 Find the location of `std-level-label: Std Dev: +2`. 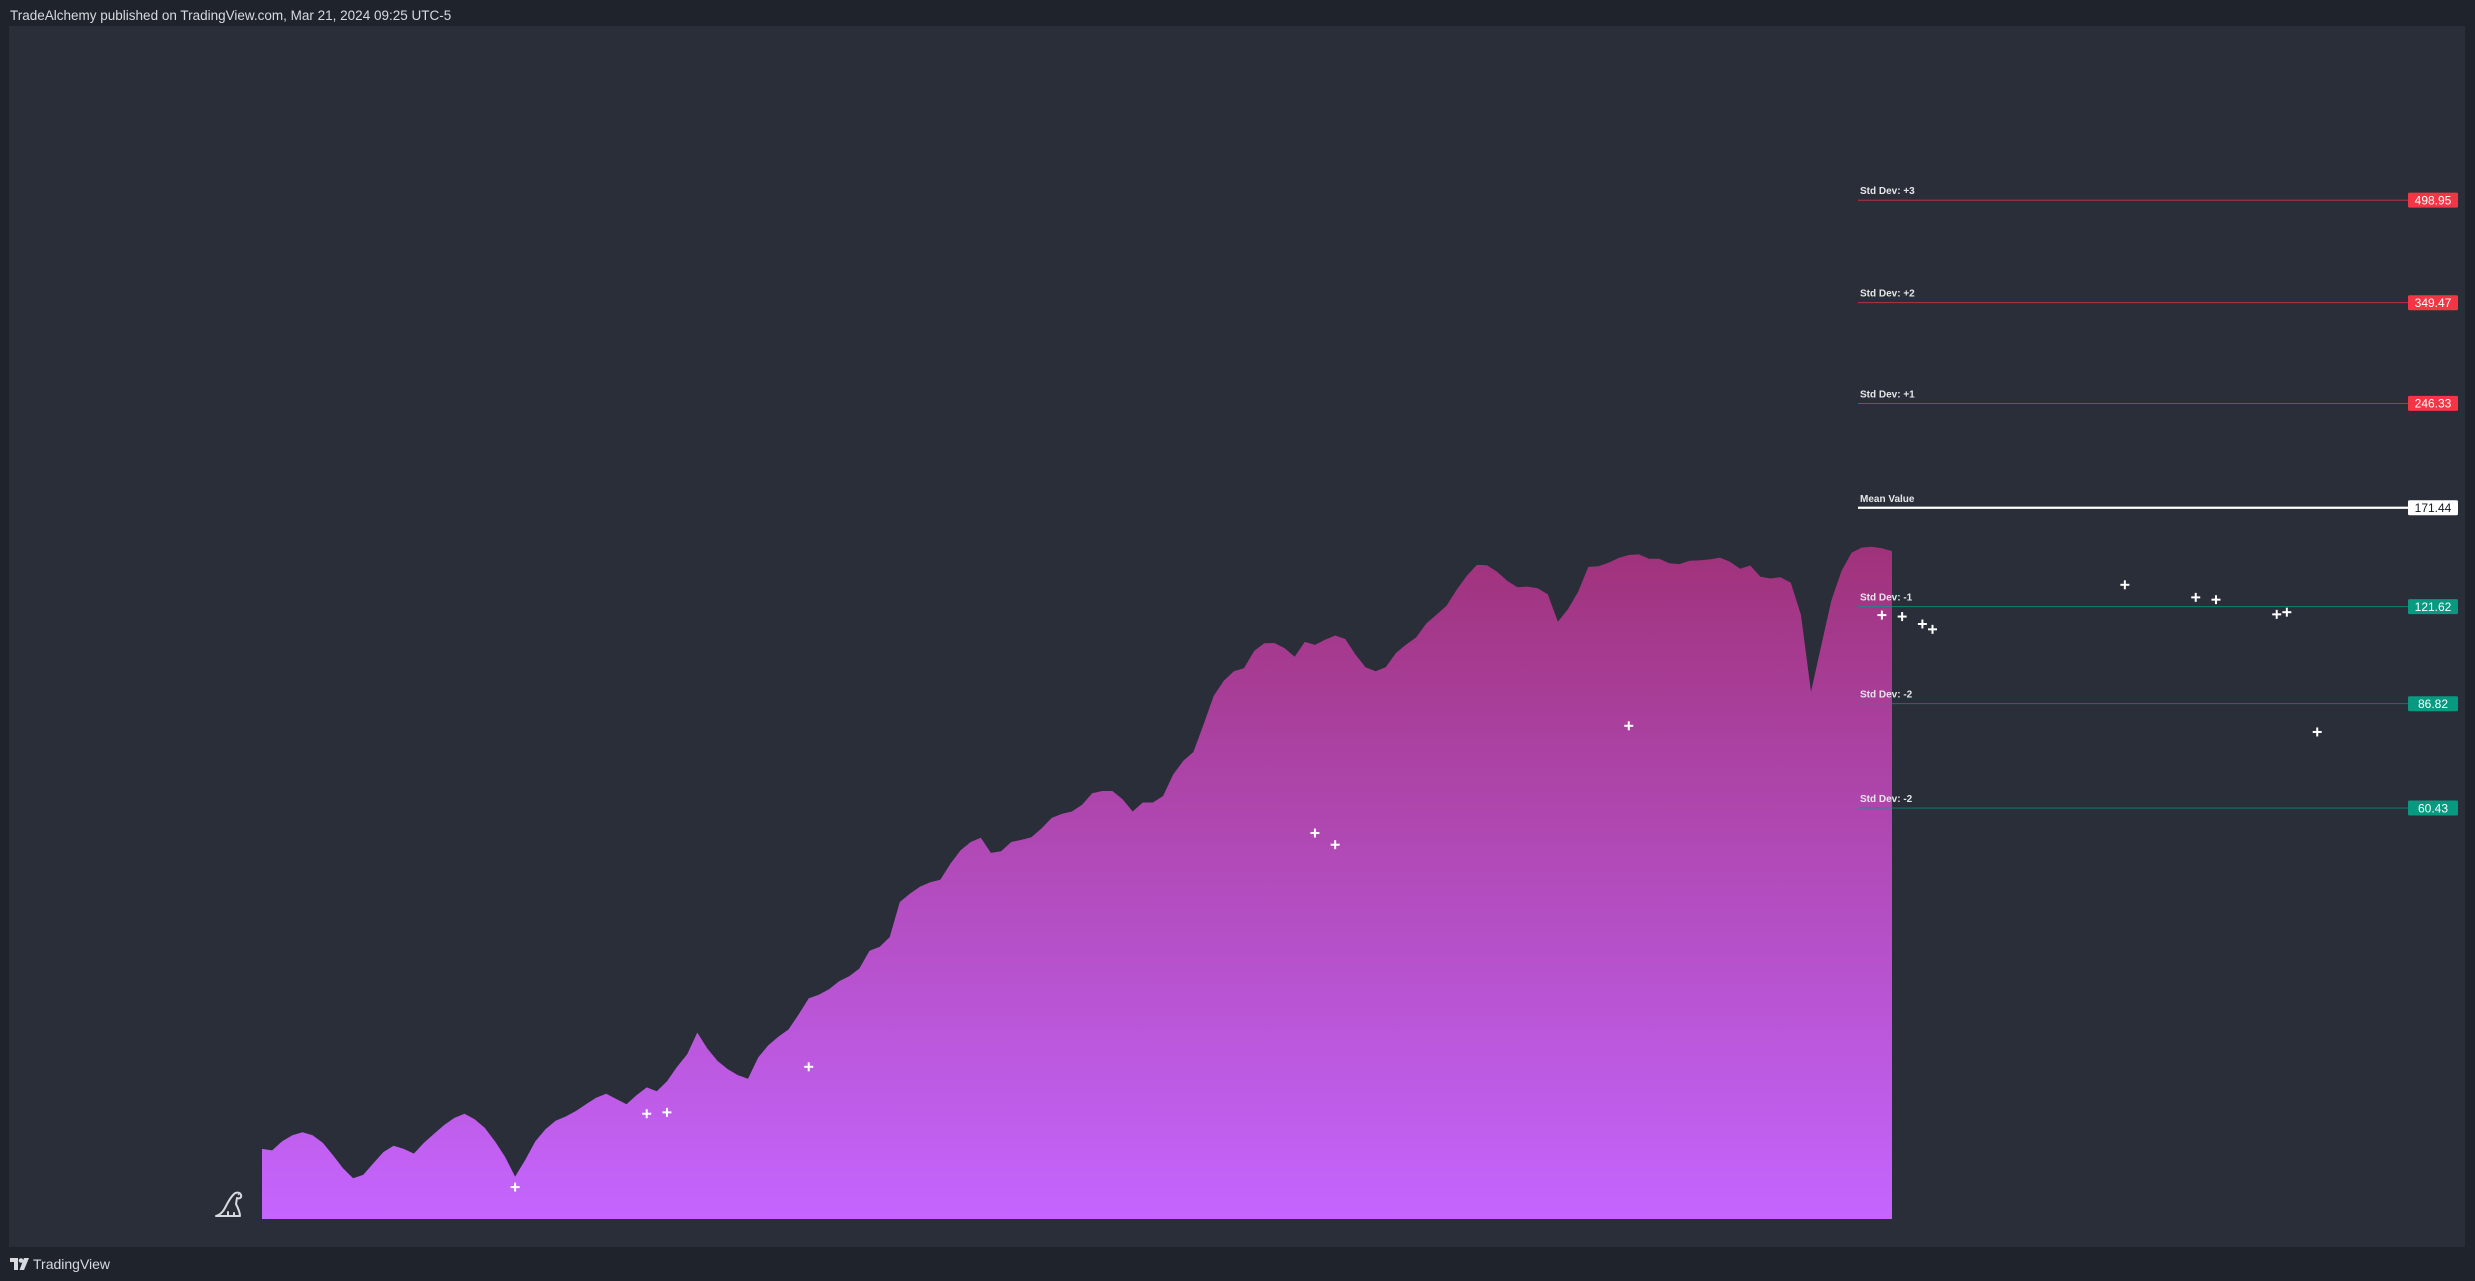

std-level-label: Std Dev: +2 is located at coordinates (1887, 294).